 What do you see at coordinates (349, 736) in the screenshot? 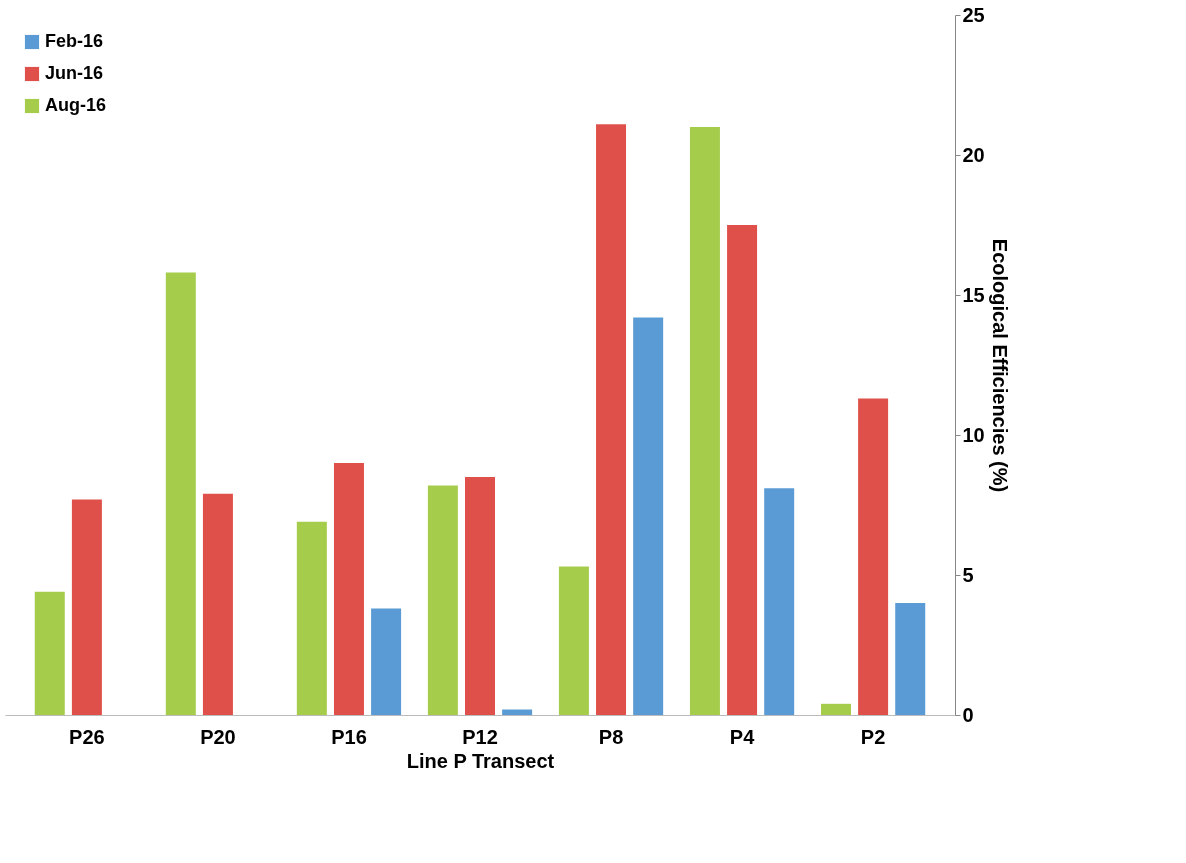
I see `x-tick-label: P16` at bounding box center [349, 736].